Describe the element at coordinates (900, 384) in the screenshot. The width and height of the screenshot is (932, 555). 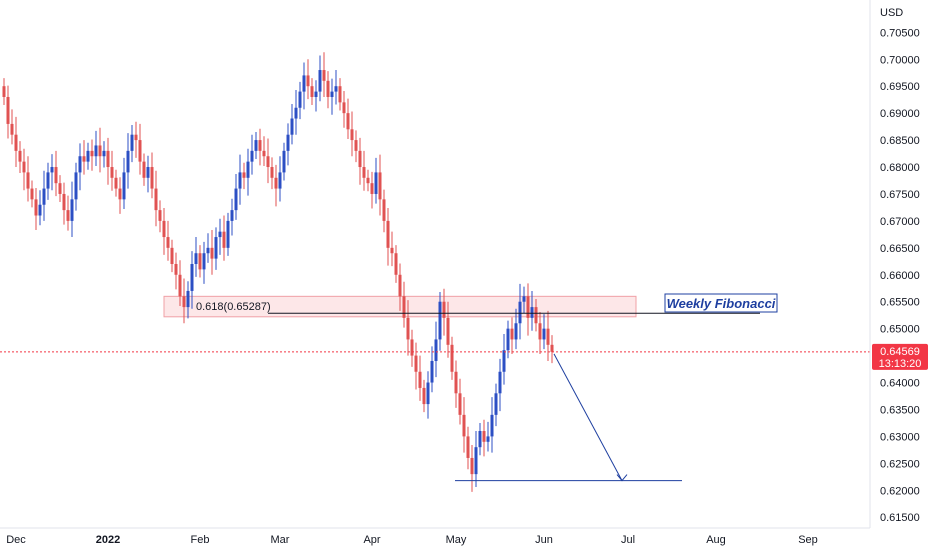
I see `y-tick-label: 0.64000` at that location.